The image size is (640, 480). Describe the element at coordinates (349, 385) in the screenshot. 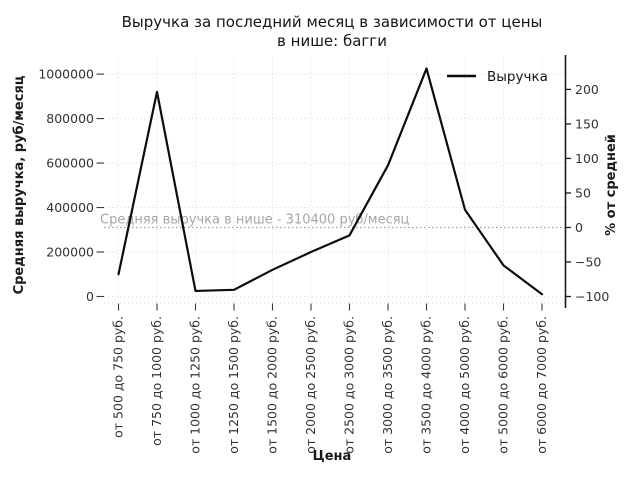

I see `x-tick-label: от 2500 до 3000 руб.` at that location.